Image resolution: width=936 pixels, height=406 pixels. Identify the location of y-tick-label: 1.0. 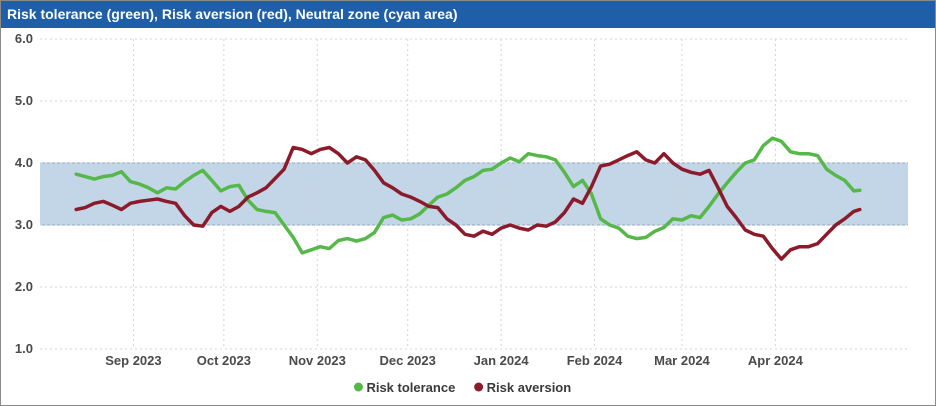
(24, 348).